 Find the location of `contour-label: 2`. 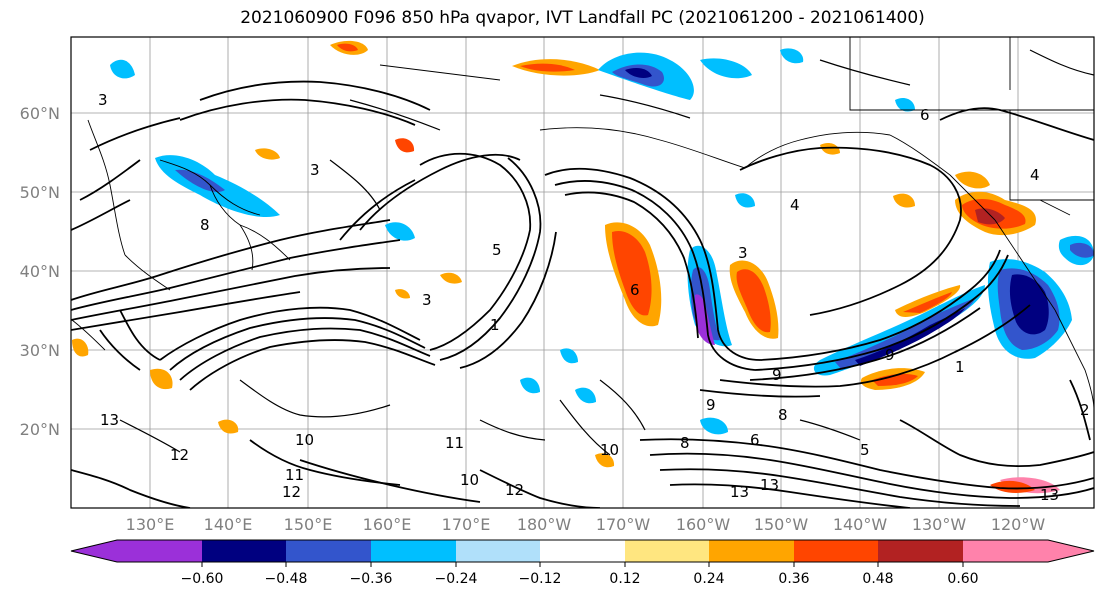

contour-label: 2 is located at coordinates (1085, 410).